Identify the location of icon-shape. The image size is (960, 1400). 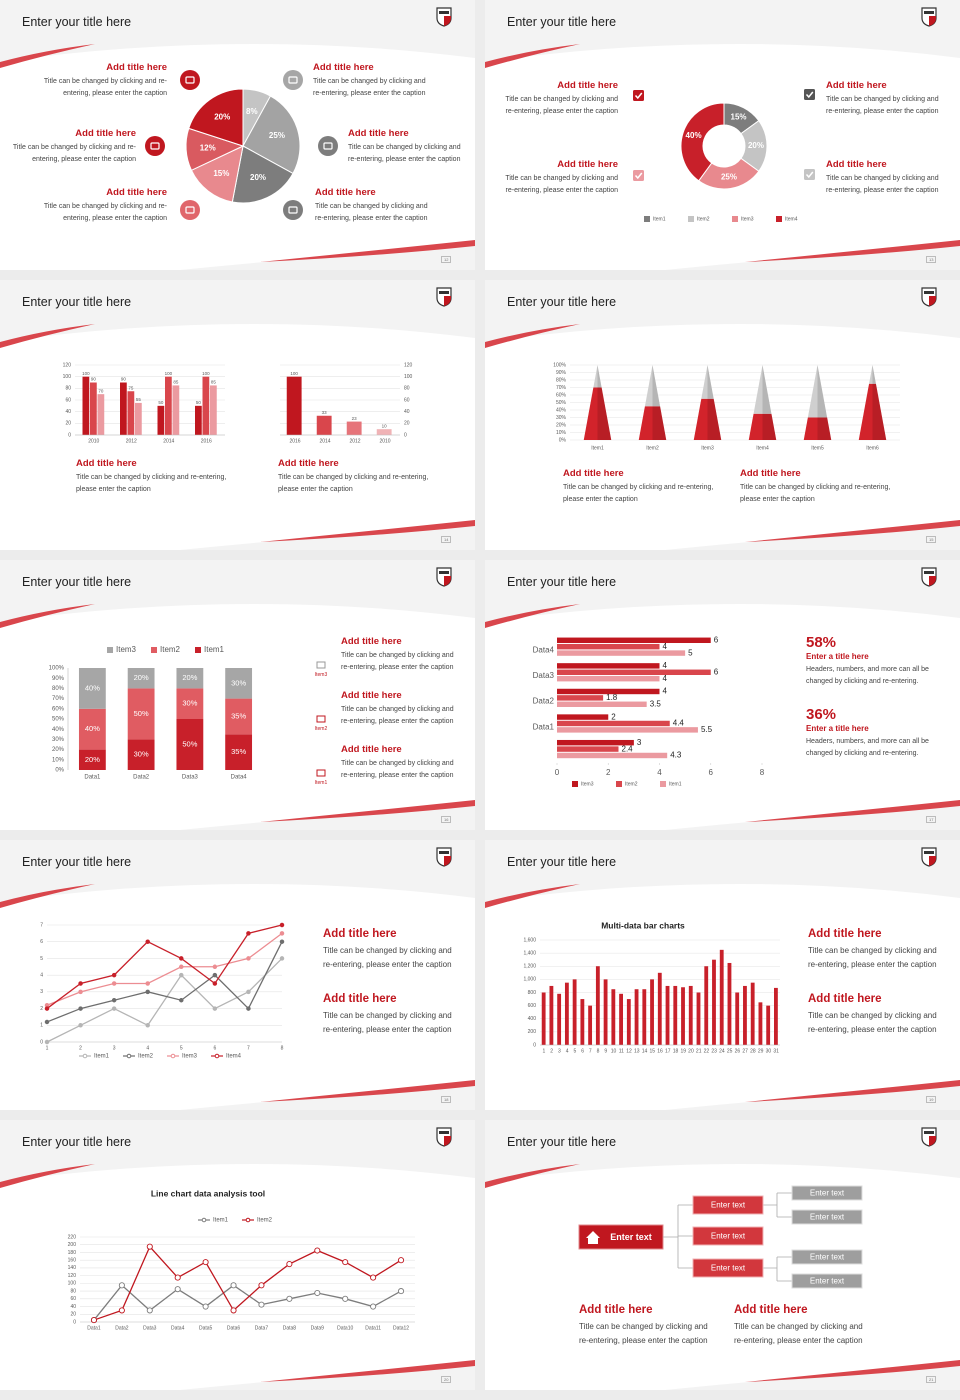
(321, 719).